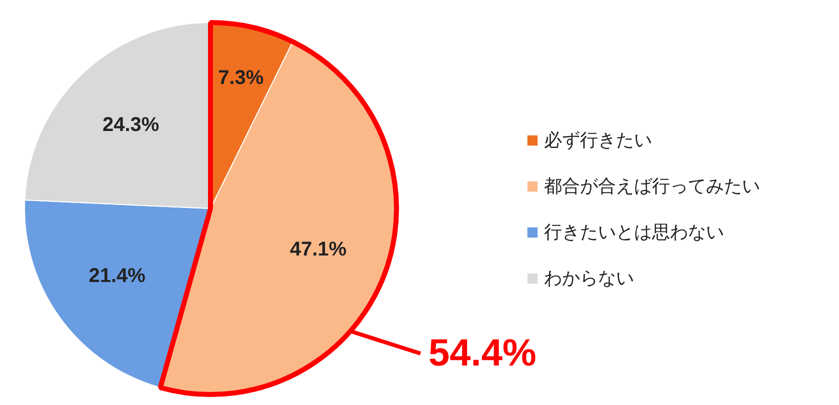 The width and height of the screenshot is (839, 405). I want to click on text: 54.4%, so click(482, 353).